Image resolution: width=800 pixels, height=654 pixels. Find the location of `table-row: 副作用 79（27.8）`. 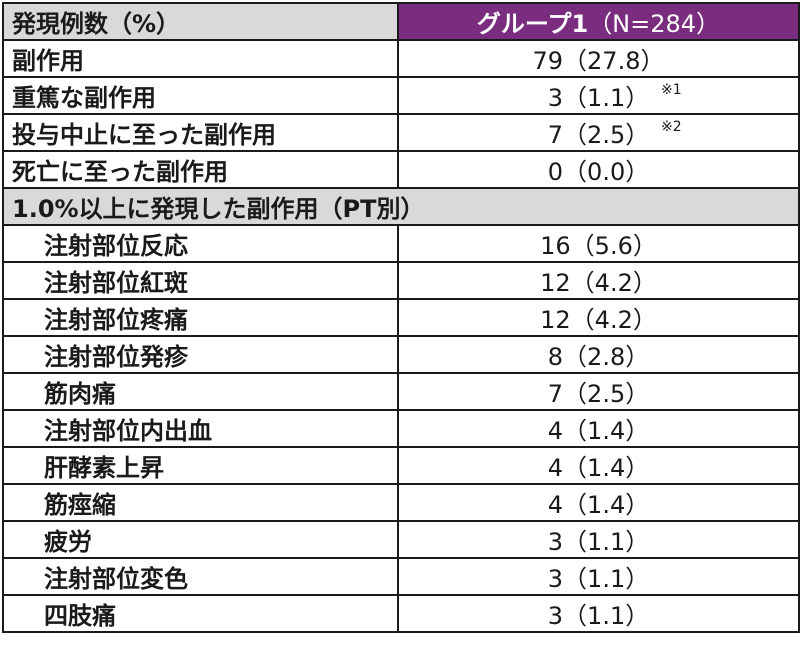

table-row: 副作用 79（27.8） is located at coordinates (401, 58).